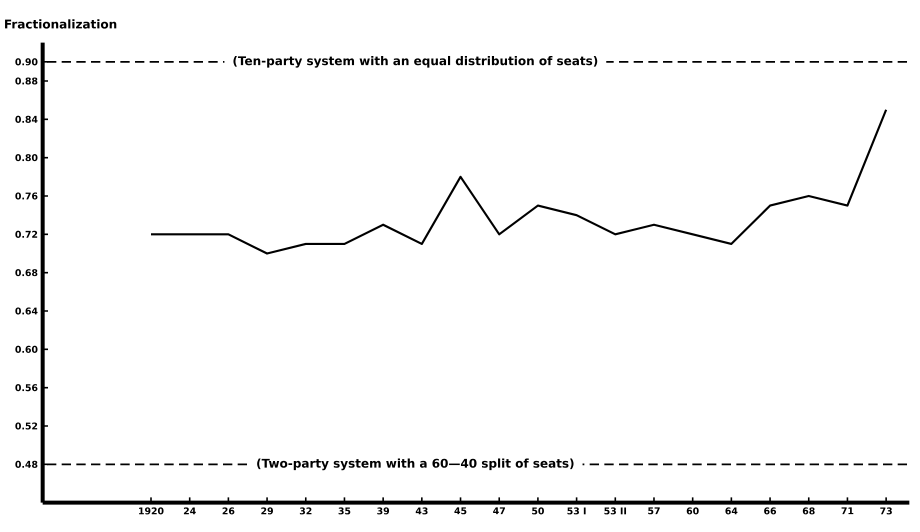 This screenshot has height=532, width=920. What do you see at coordinates (26, 81) in the screenshot?
I see `y-tick-label: 0.88` at bounding box center [26, 81].